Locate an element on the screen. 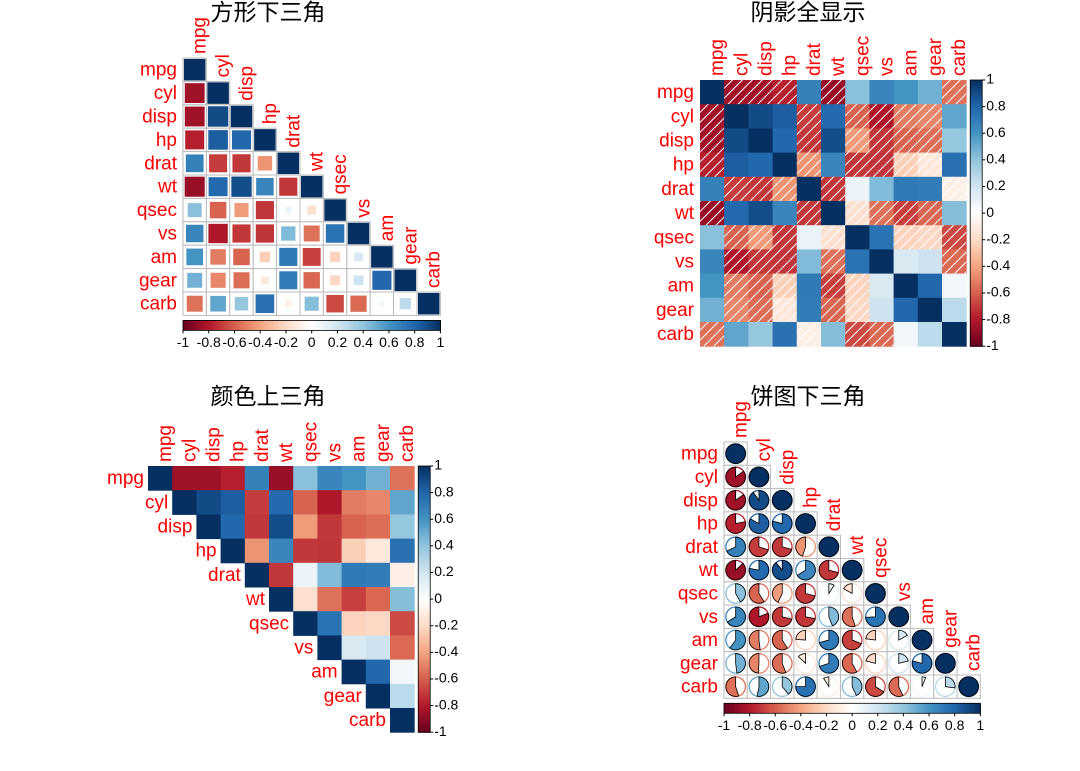 This screenshot has height=771, width=1080. column-label: drat is located at coordinates (834, 514).